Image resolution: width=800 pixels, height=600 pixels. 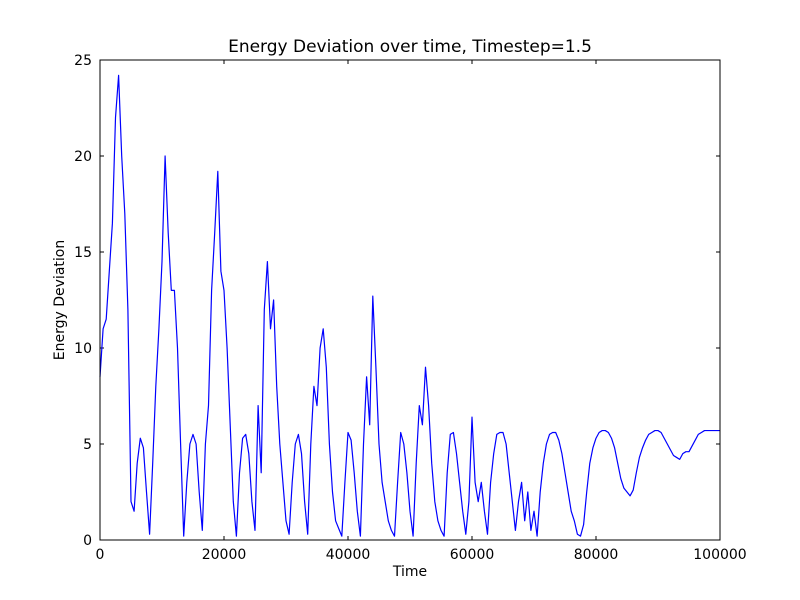 What do you see at coordinates (596, 555) in the screenshot?
I see `x-tick-label: 80000` at bounding box center [596, 555].